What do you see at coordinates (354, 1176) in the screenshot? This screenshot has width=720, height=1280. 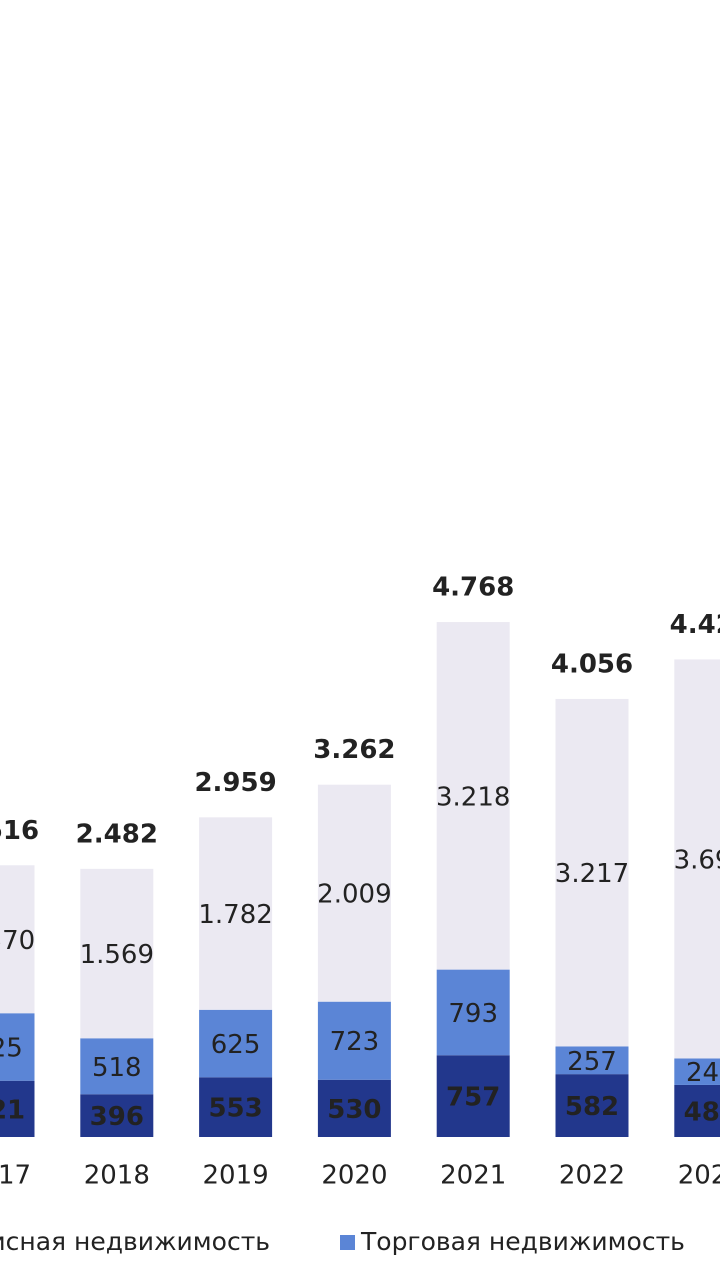 I see `x-tick-label: 2020` at bounding box center [354, 1176].